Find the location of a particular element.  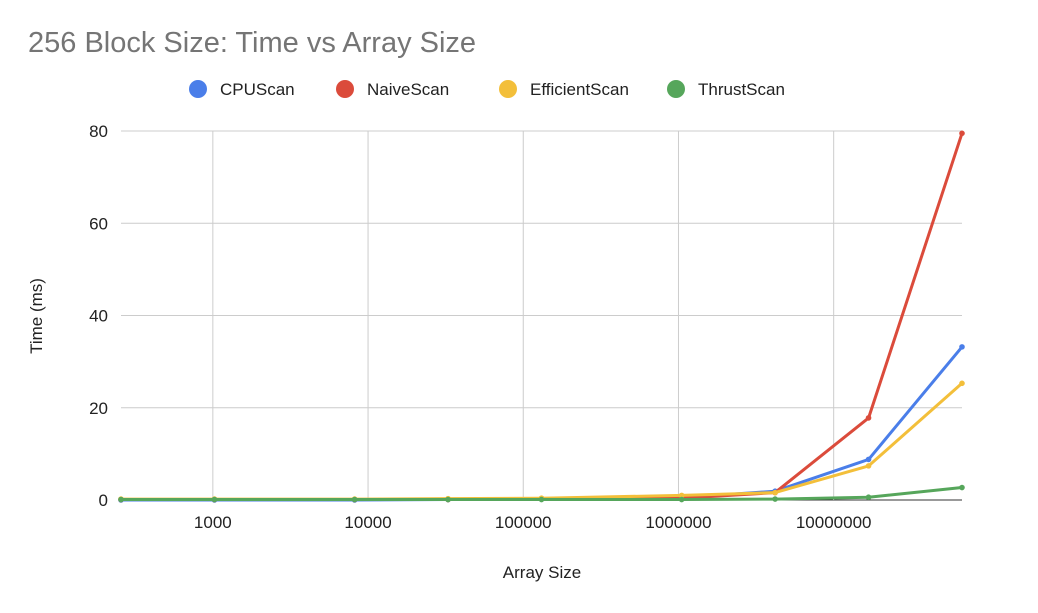

x-tick-label: 10000 is located at coordinates (367, 522).